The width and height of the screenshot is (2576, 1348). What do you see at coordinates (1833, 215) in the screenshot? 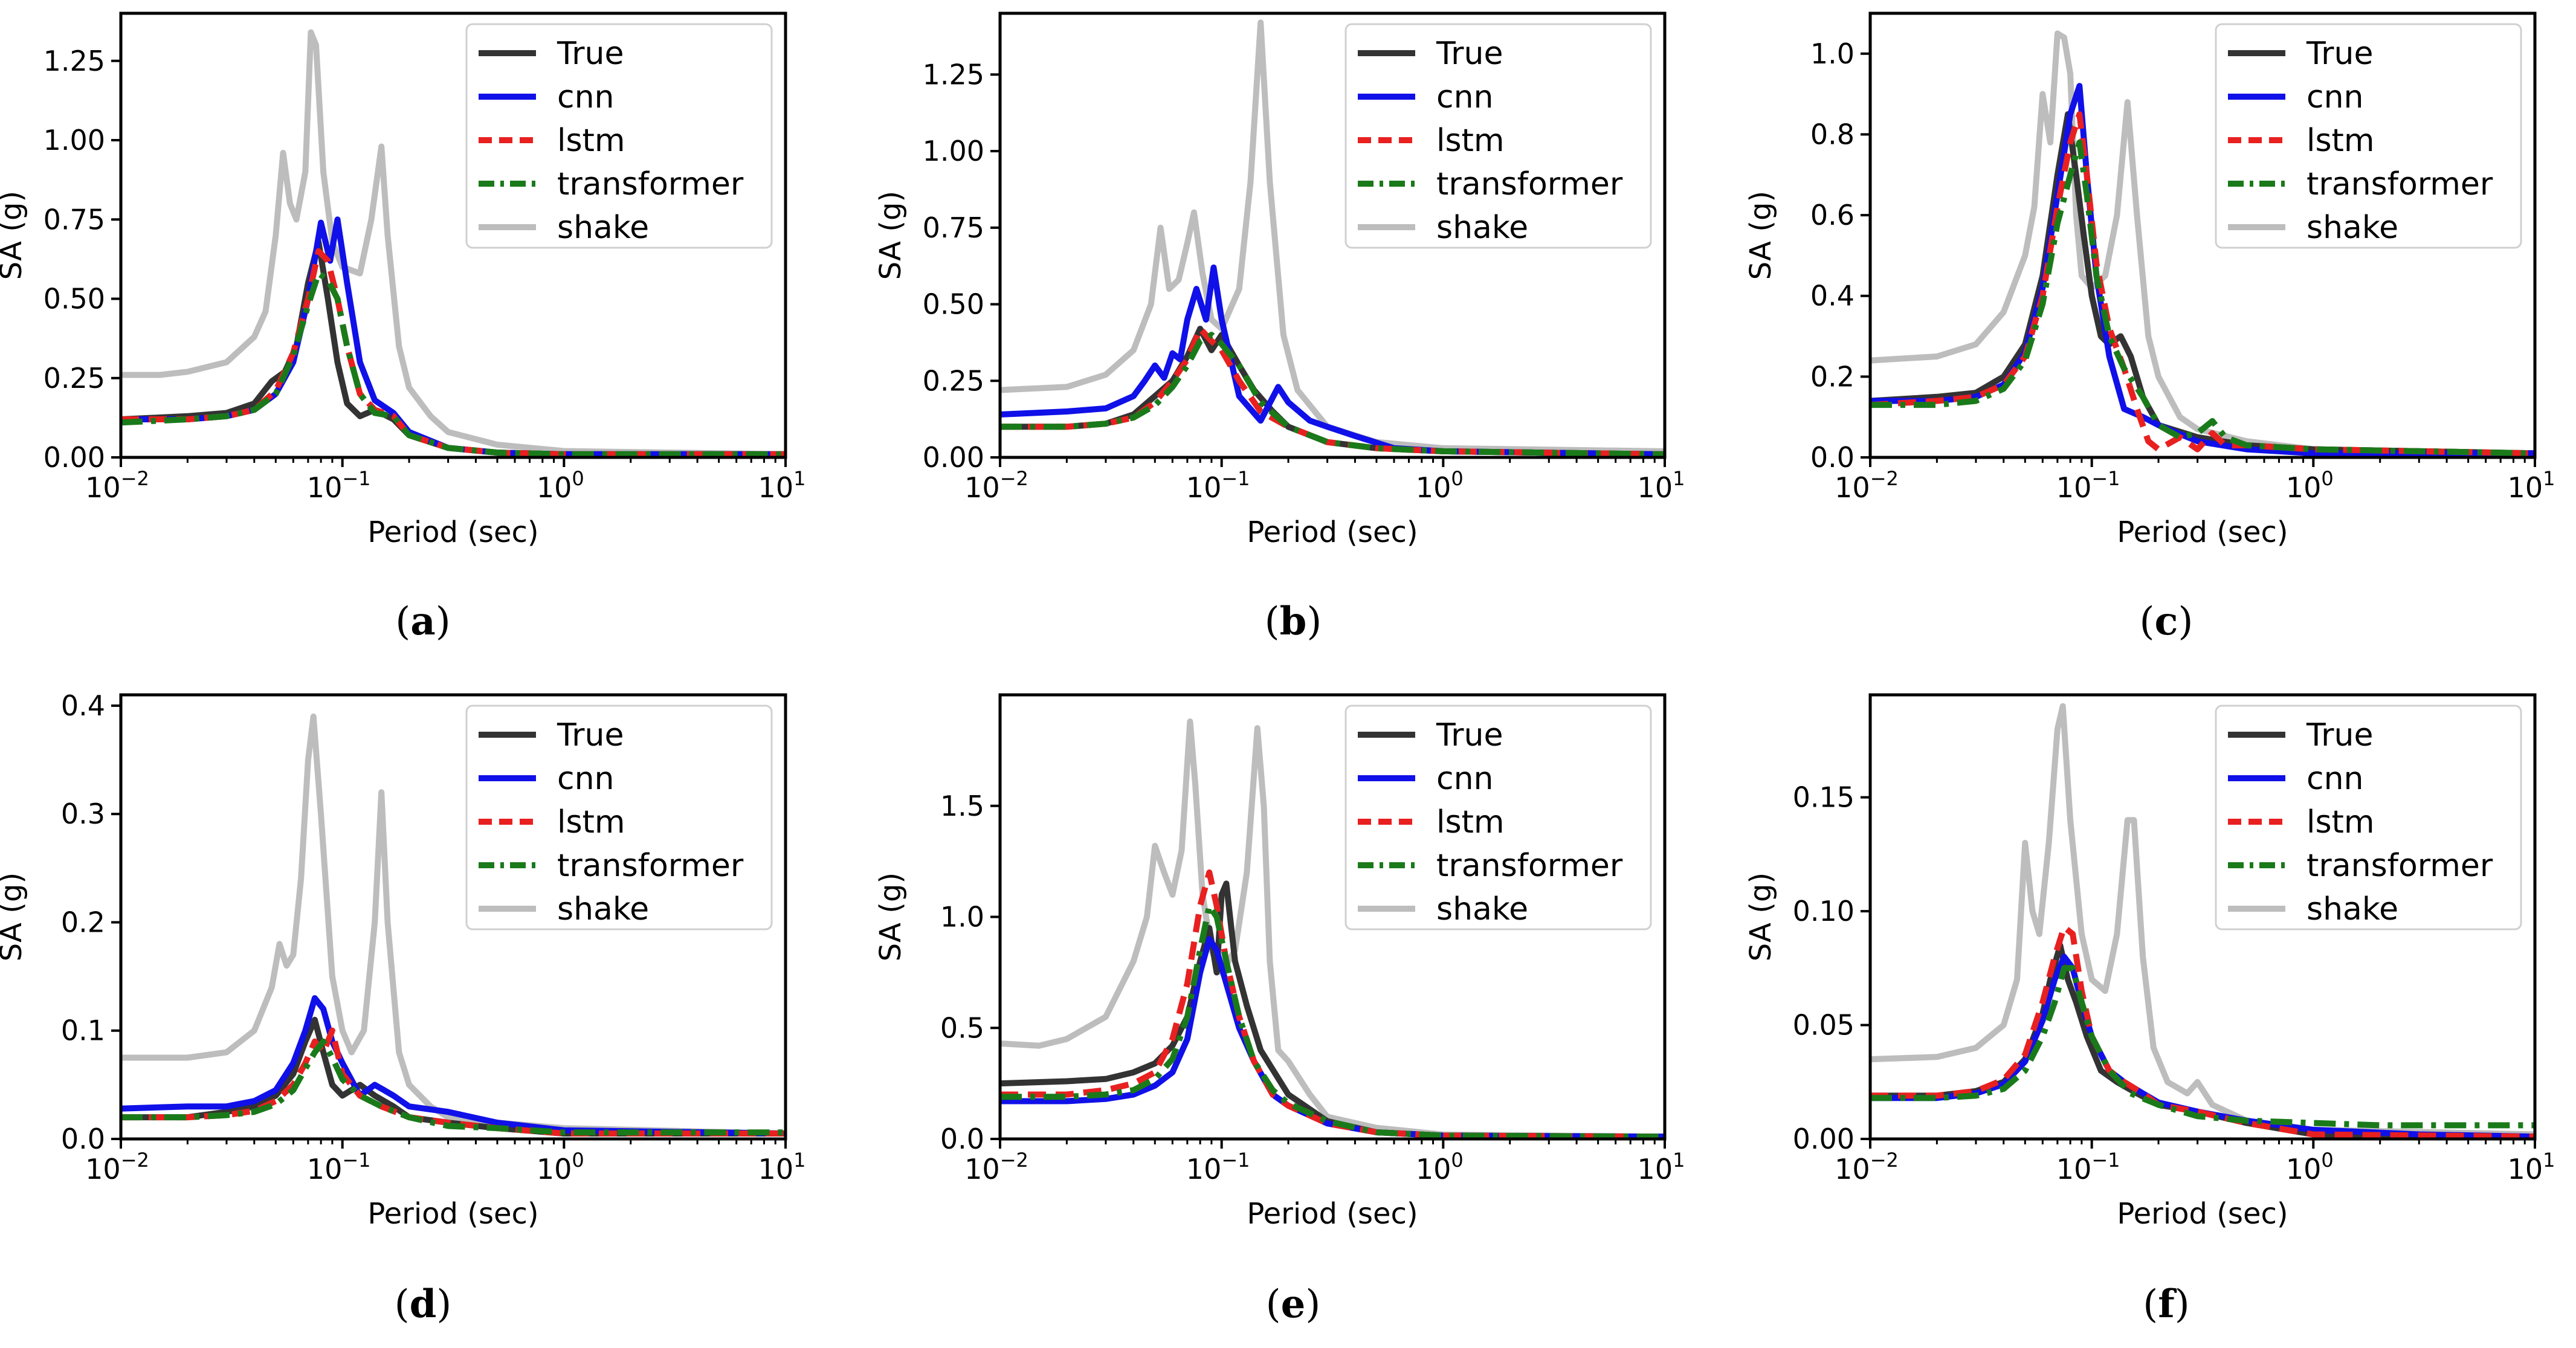
I see `y-tick-label: 0.6` at bounding box center [1833, 215].